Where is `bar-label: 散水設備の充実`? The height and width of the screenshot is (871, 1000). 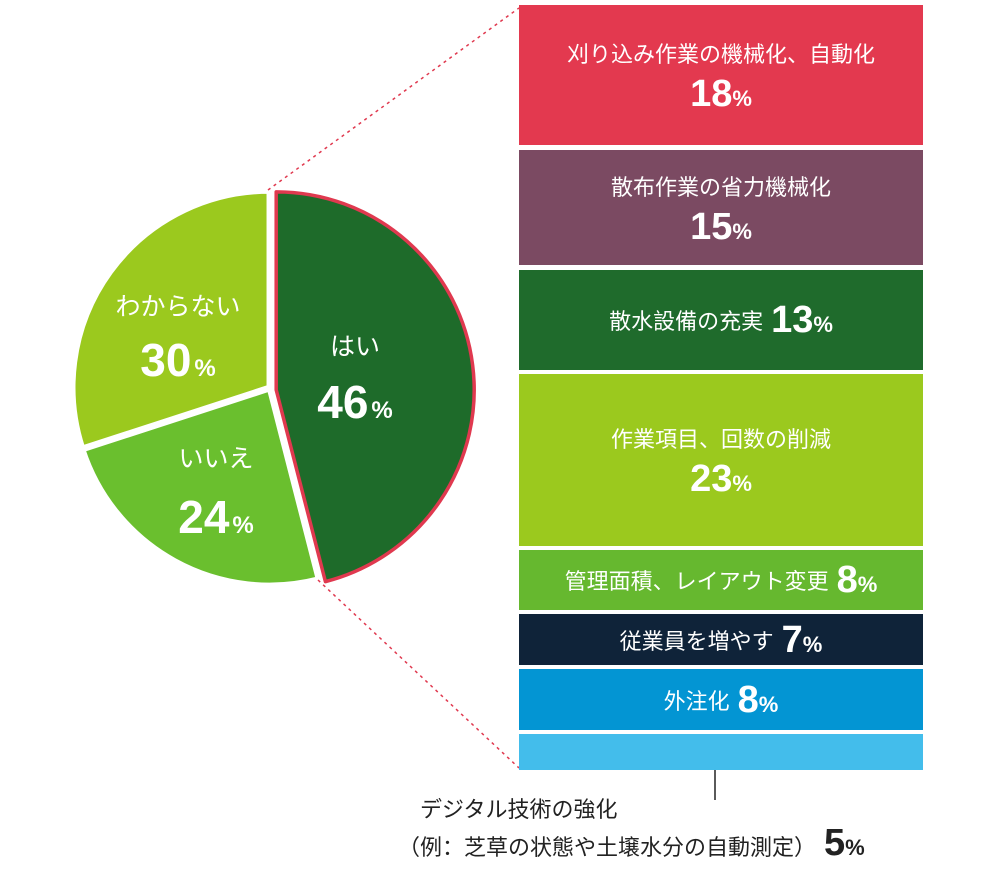
bar-label: 散水設備の充実 is located at coordinates (686, 322).